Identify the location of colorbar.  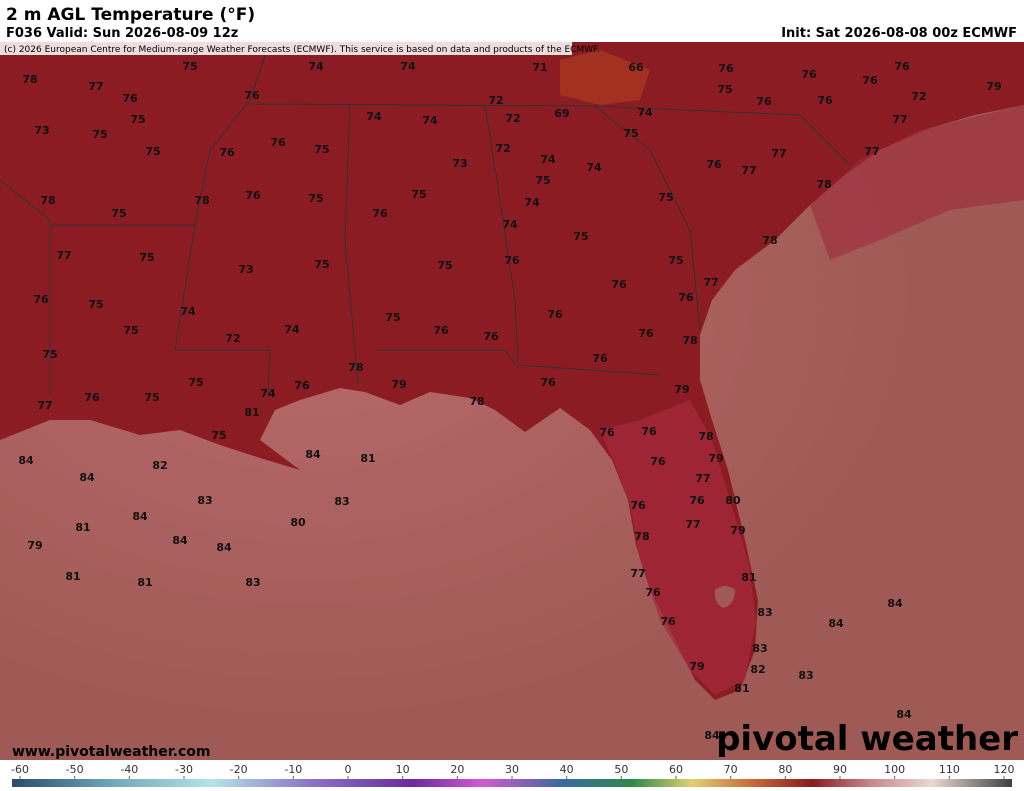
(512, 783).